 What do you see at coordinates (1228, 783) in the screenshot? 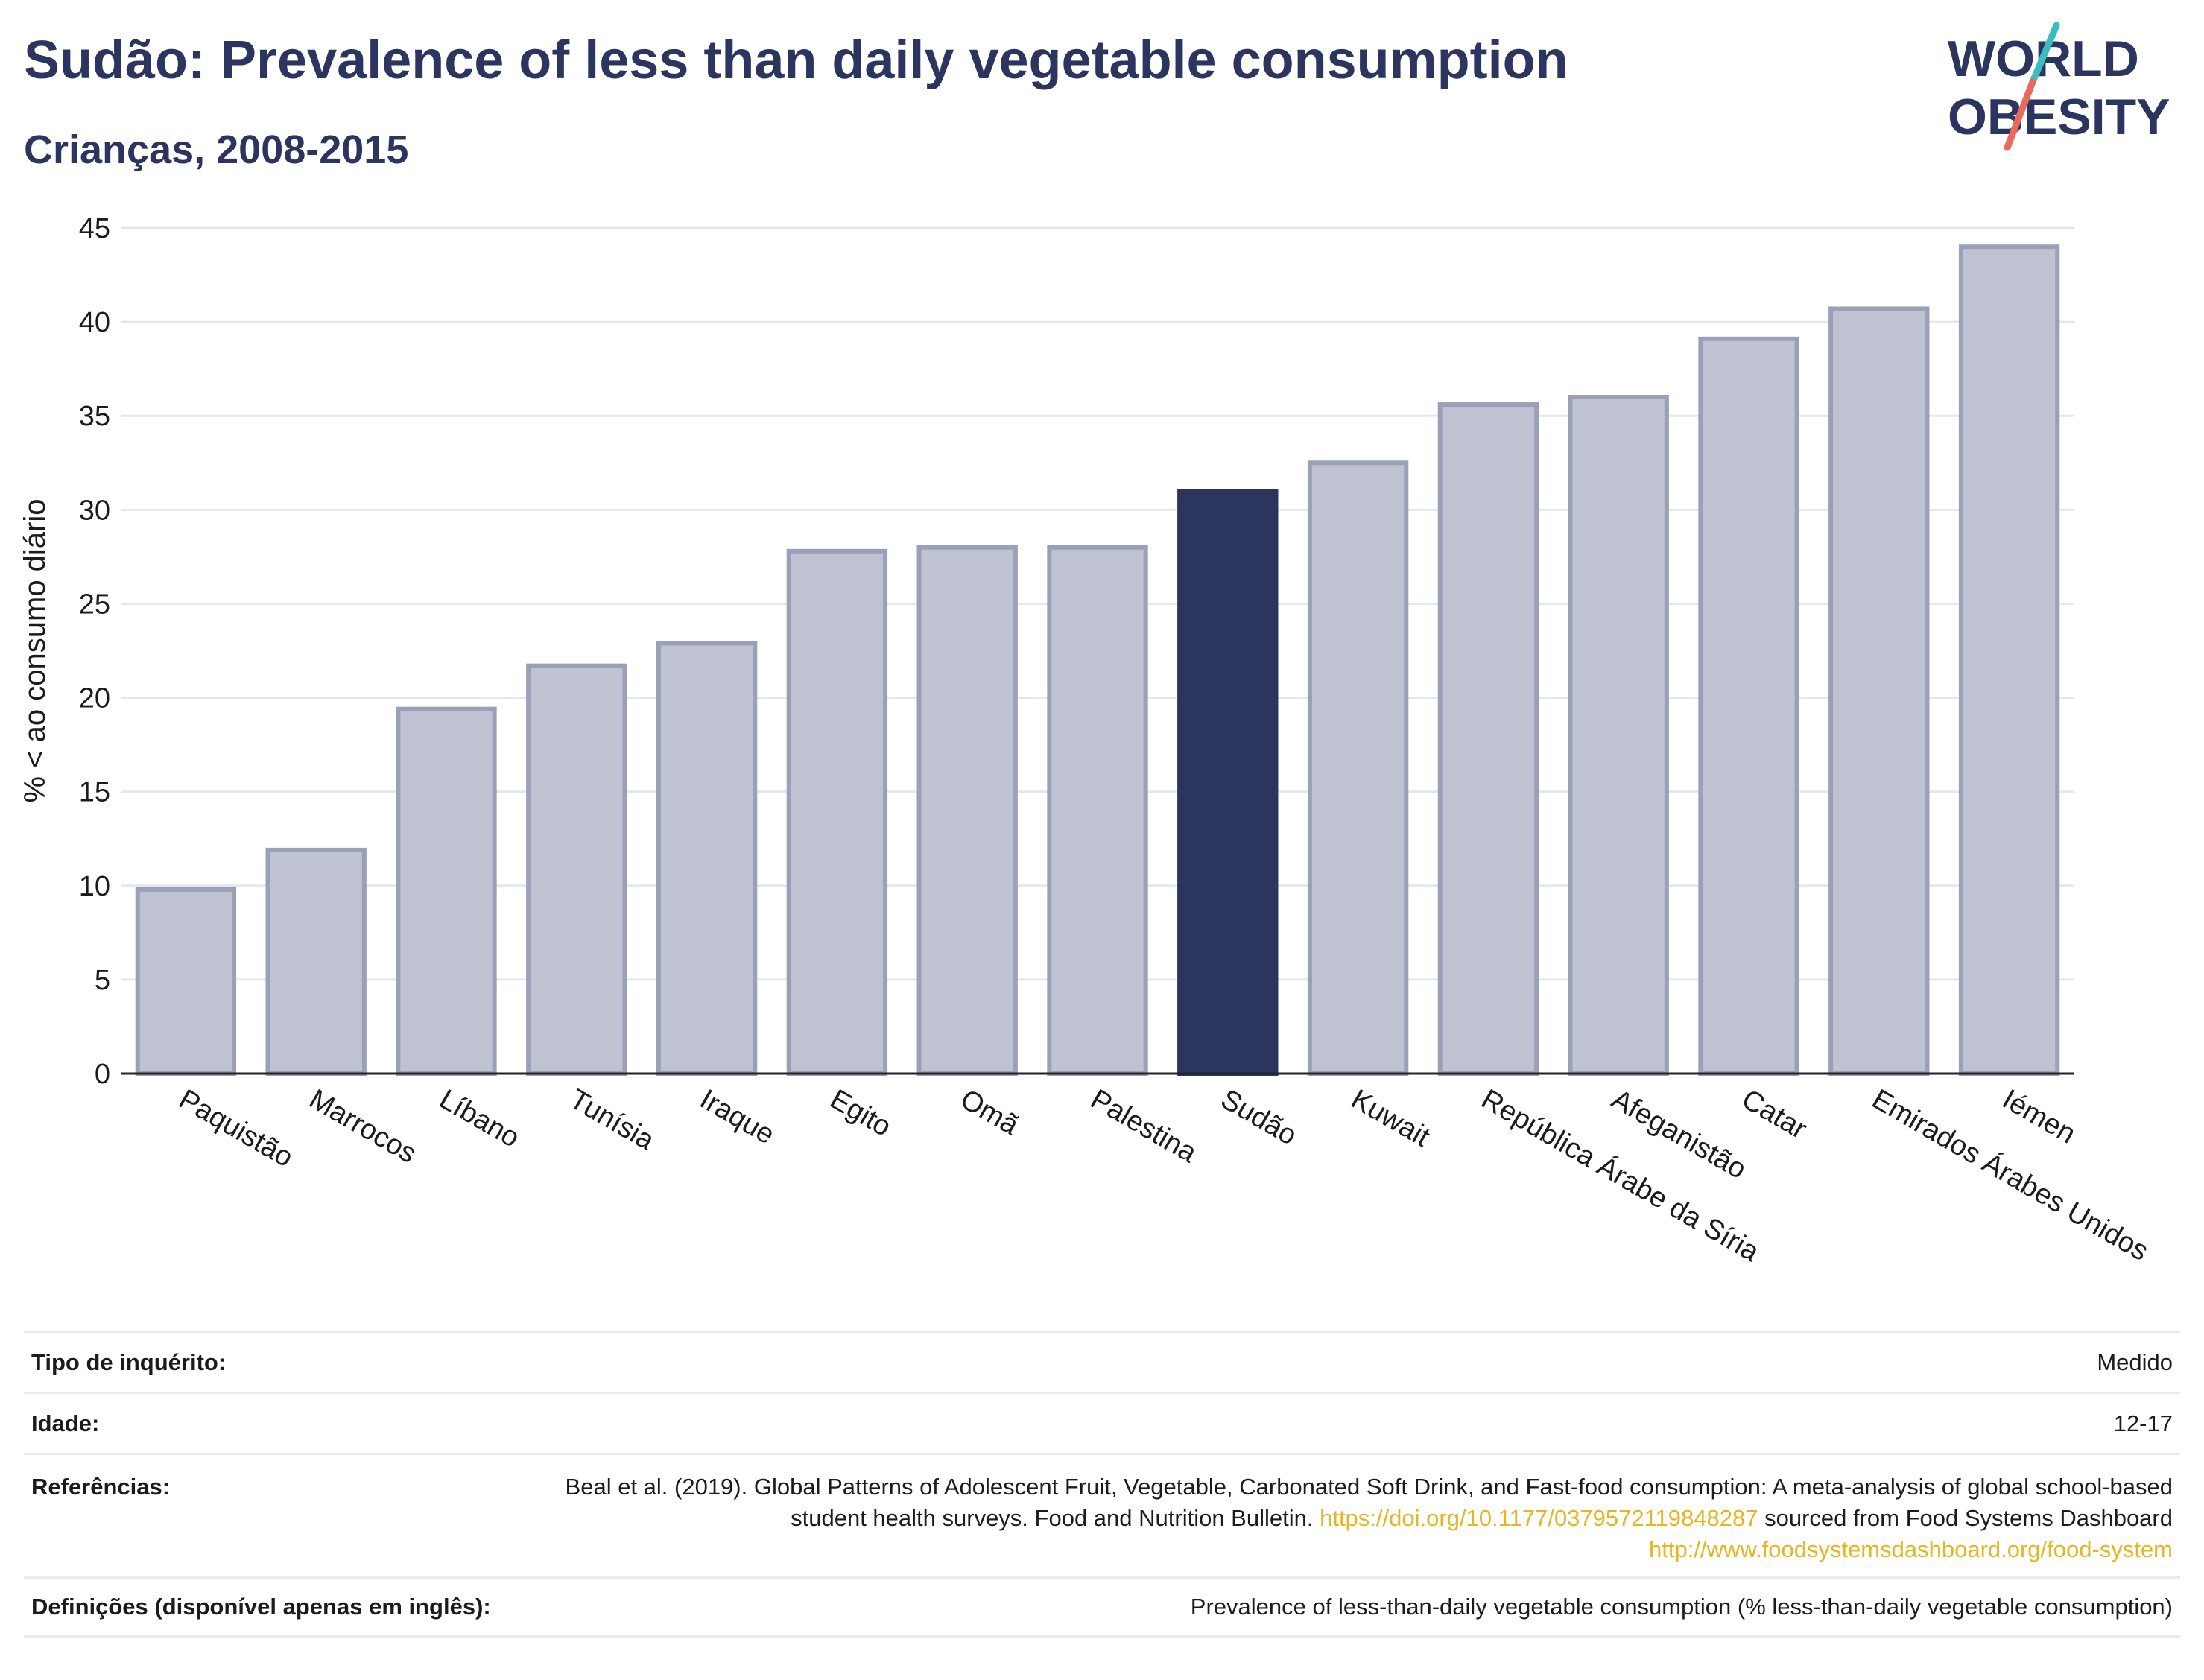
I see `bar-sudão` at bounding box center [1228, 783].